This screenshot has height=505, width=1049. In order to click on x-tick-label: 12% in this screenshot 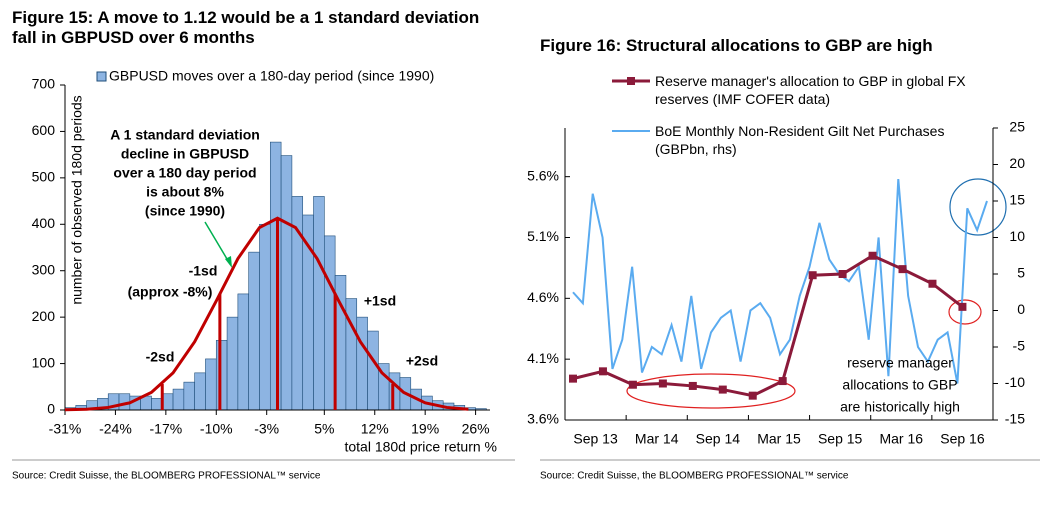, I will do `click(375, 429)`.